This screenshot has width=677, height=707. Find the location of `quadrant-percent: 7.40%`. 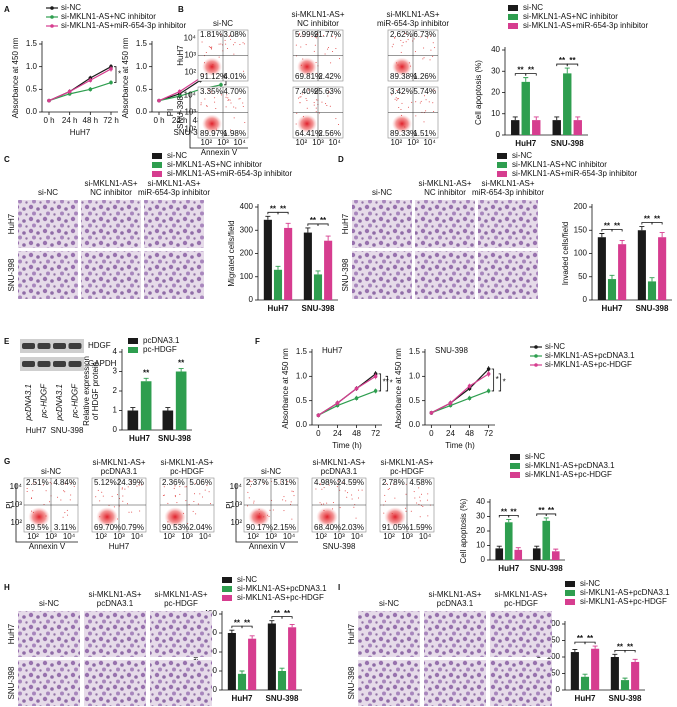

quadrant-percent: 7.40% is located at coordinates (306, 91).